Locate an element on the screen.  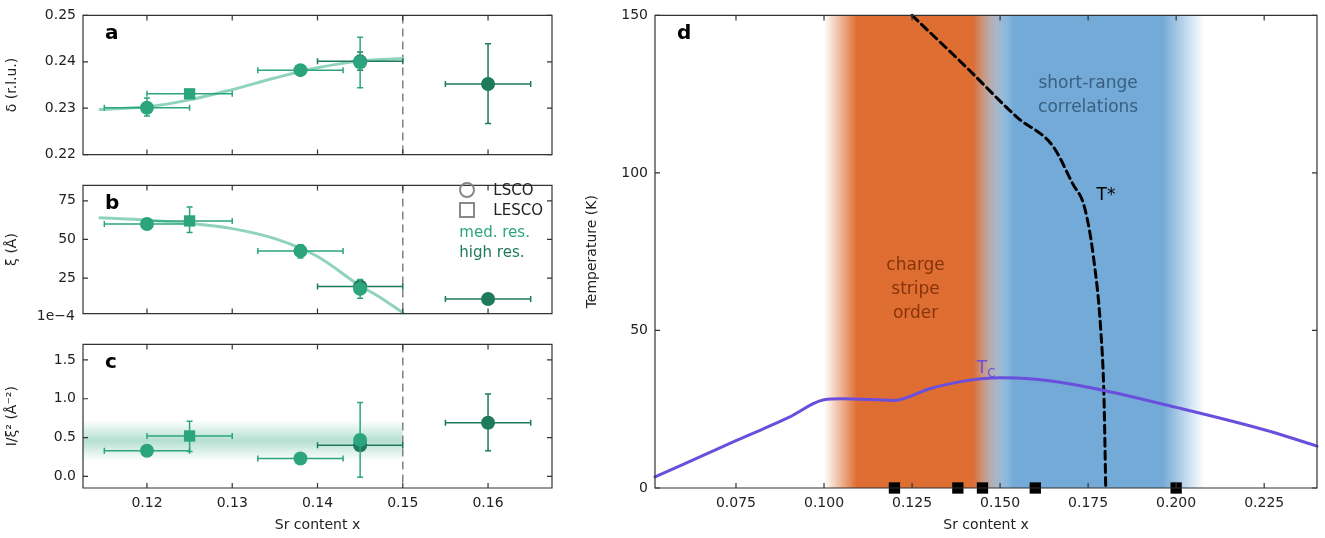
x-tick-label: 0.100 is located at coordinates (824, 502).